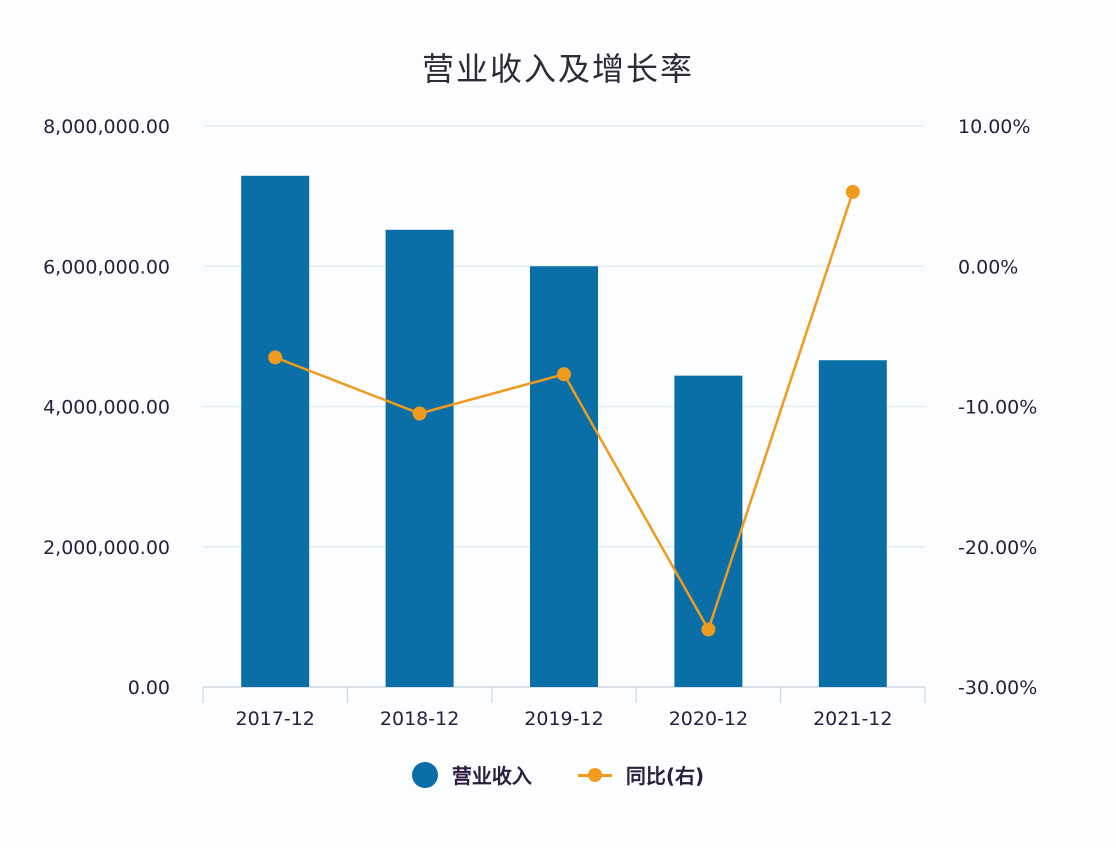 This screenshot has height=848, width=1116. Describe the element at coordinates (563, 719) in the screenshot. I see `x-axis-label: 2019-12` at that location.